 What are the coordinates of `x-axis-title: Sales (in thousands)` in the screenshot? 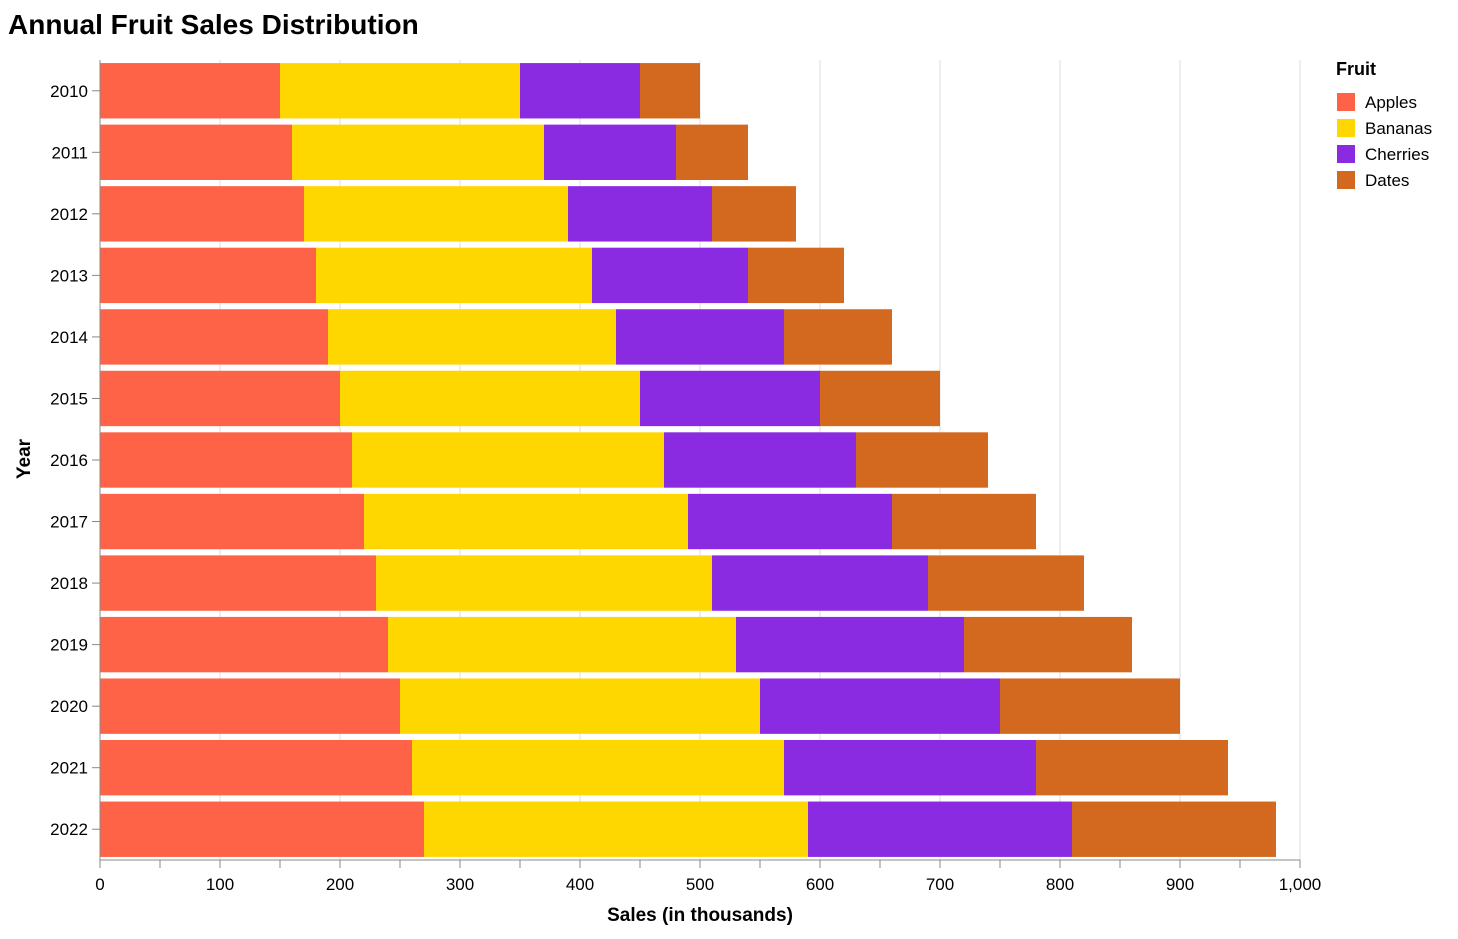 It's located at (700, 915).